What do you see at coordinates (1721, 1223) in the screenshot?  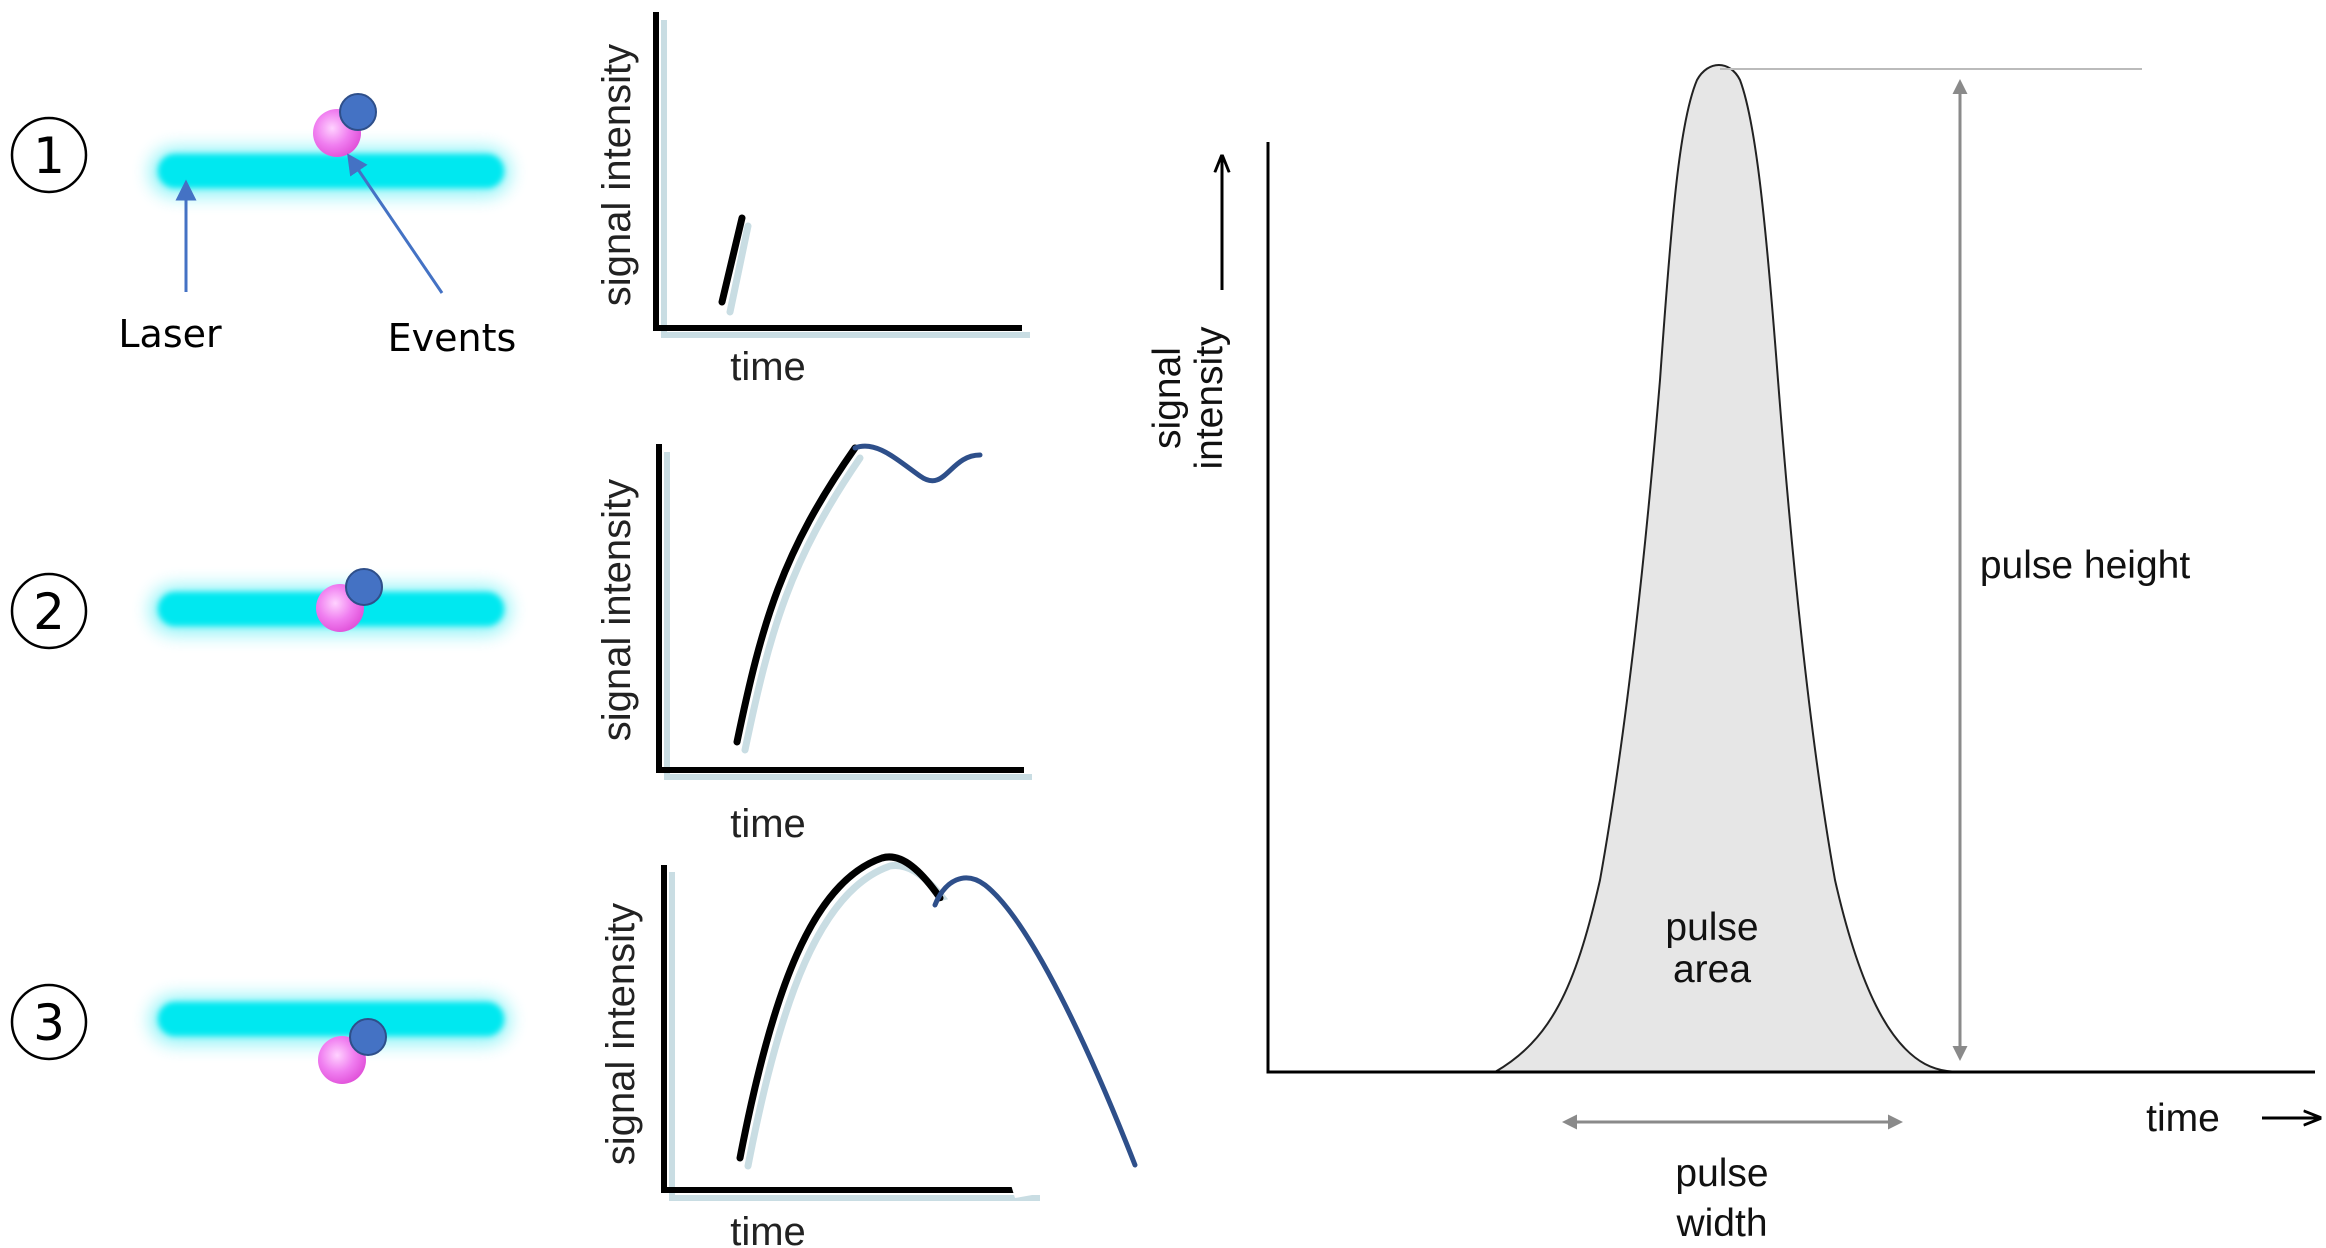 I see `svg-text: width` at bounding box center [1721, 1223].